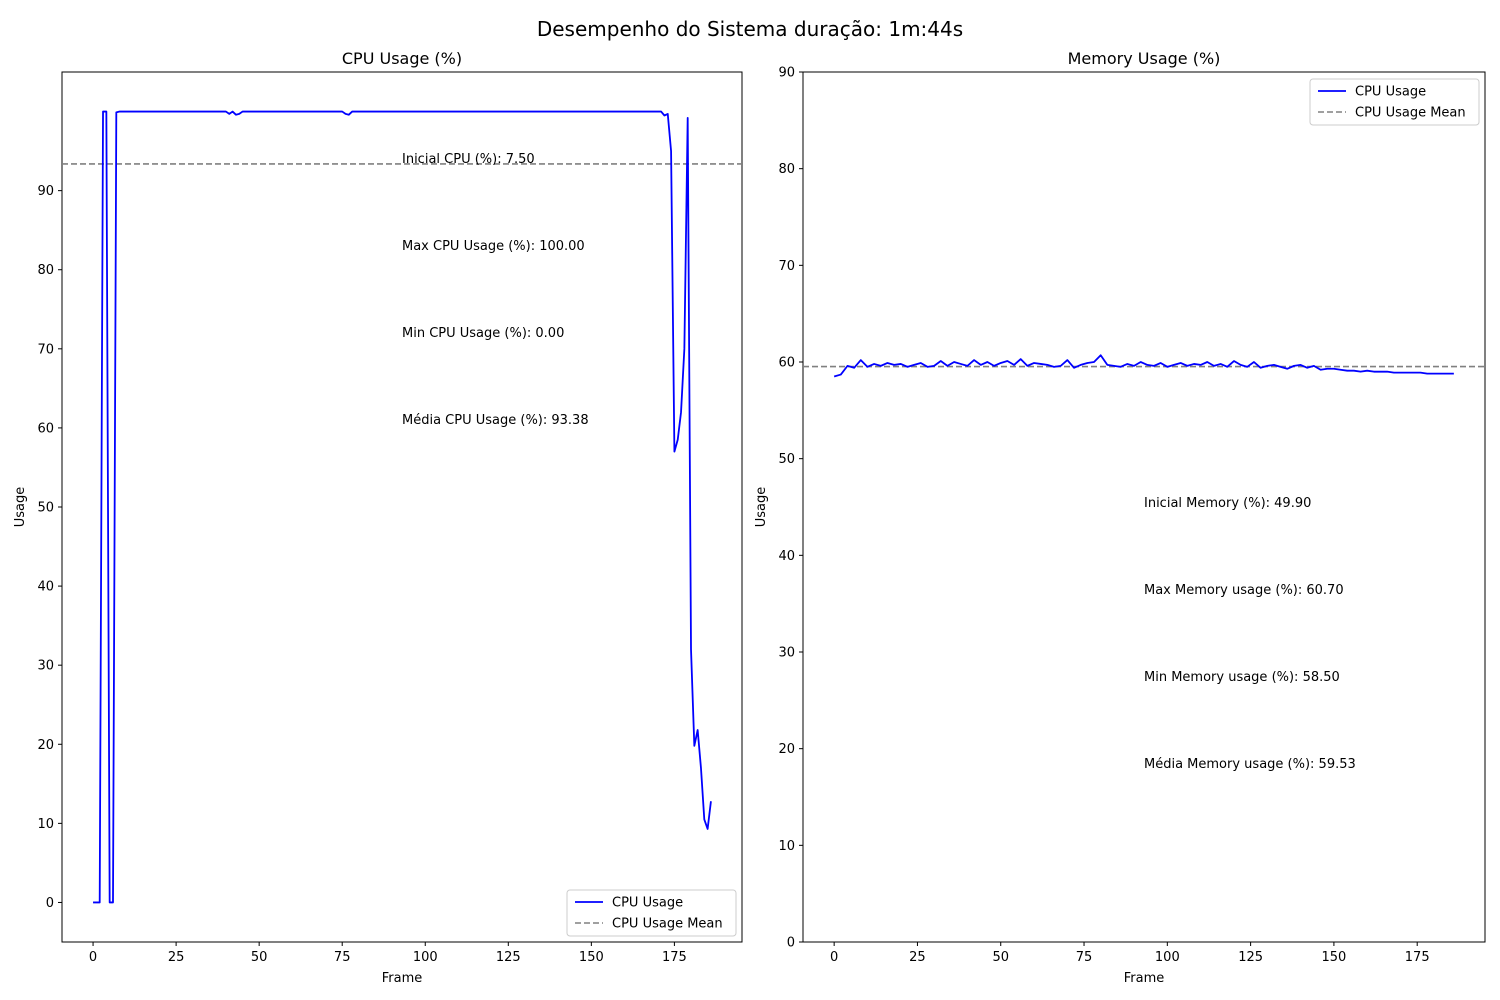  What do you see at coordinates (493, 246) in the screenshot?
I see `stat-annotation: Max CPU Usage (%): 100.00` at bounding box center [493, 246].